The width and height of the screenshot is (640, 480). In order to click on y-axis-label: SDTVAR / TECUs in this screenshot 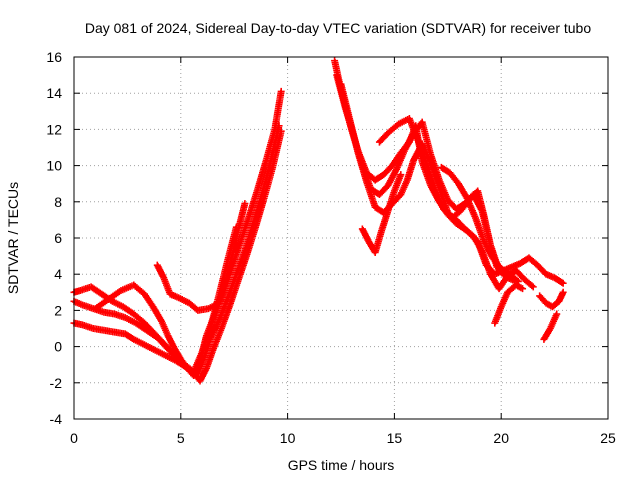, I will do `click(13, 238)`.